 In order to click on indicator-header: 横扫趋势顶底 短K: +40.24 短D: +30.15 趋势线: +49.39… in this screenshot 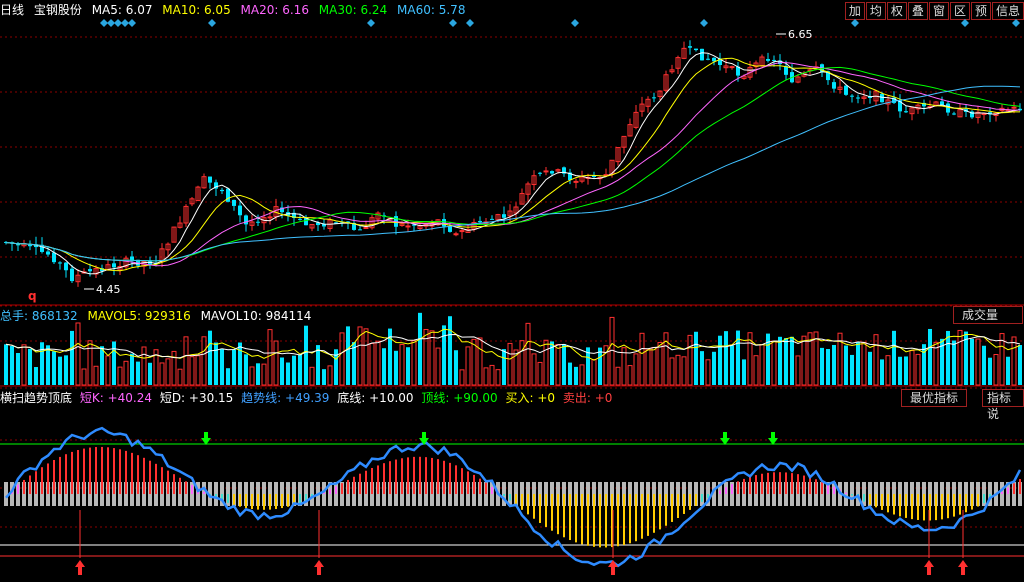, I will do `click(308, 398)`.